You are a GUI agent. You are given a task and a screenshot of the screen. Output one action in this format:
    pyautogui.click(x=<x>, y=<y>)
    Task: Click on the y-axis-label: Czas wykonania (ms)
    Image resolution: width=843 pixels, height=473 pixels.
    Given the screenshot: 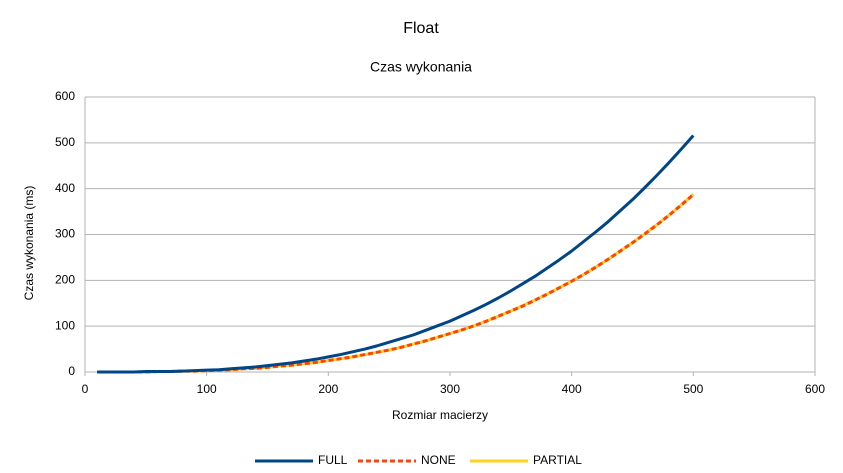 What is the action you would take?
    pyautogui.click(x=29, y=243)
    